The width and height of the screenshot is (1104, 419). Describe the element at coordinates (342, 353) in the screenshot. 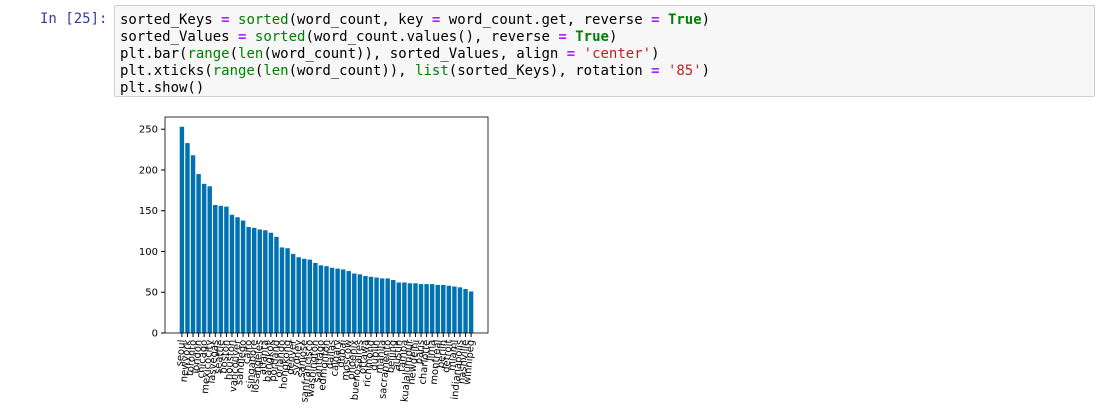

I see `x-tick-label: dubai` at that location.